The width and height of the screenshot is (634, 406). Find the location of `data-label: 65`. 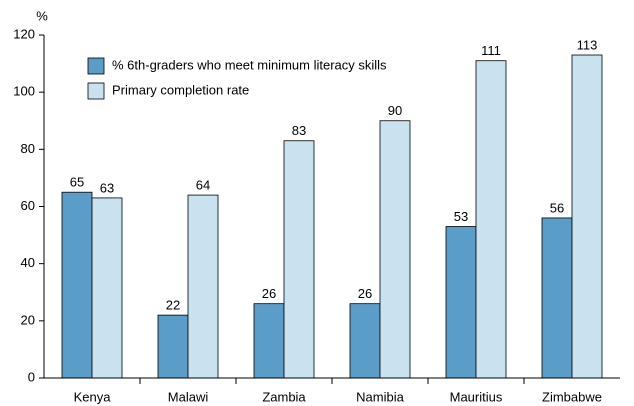

data-label: 65 is located at coordinates (77, 182).